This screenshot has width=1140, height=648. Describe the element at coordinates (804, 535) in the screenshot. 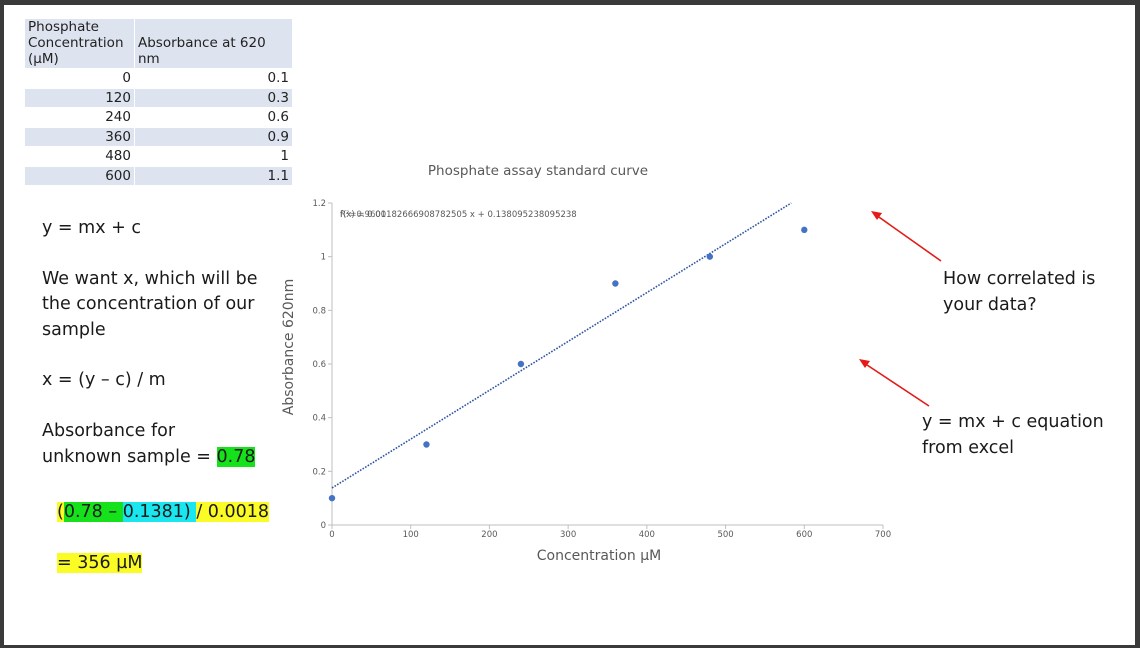

I see `x-tick-label: 600` at that location.